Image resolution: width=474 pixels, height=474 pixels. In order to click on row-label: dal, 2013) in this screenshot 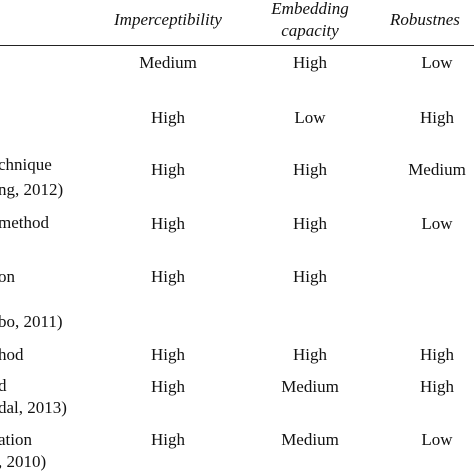, I will do `click(33, 407)`.